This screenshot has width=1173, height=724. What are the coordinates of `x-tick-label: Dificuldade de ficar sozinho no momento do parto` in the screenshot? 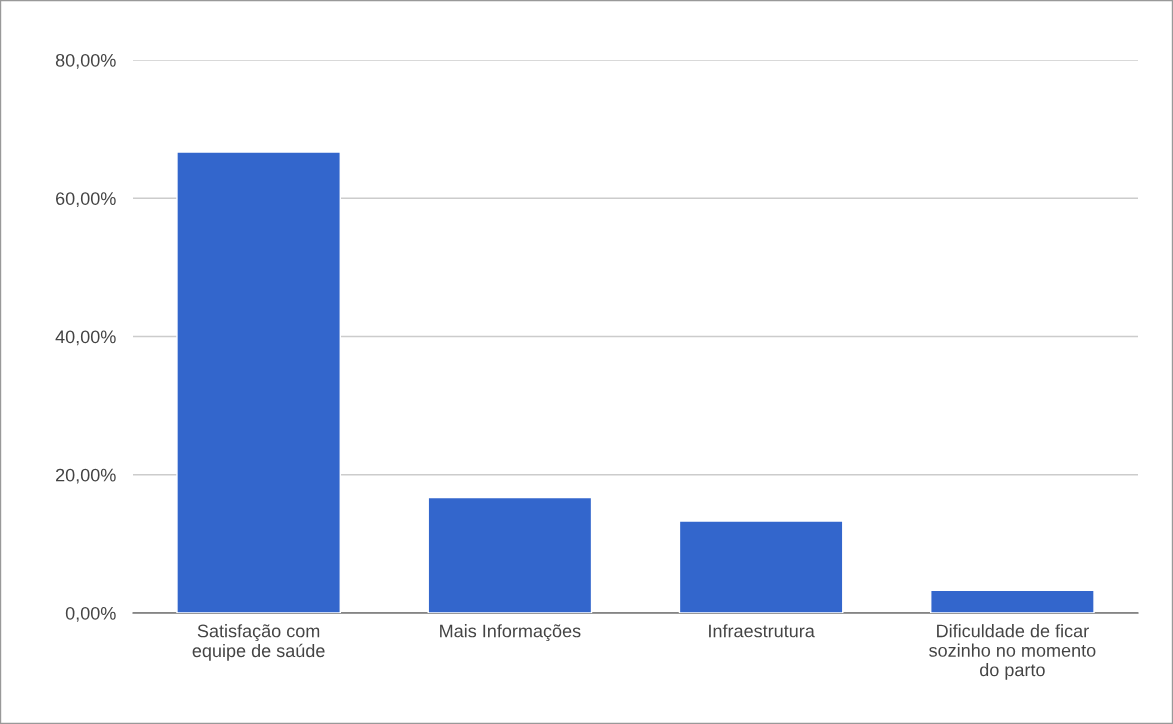 It's located at (1012, 652).